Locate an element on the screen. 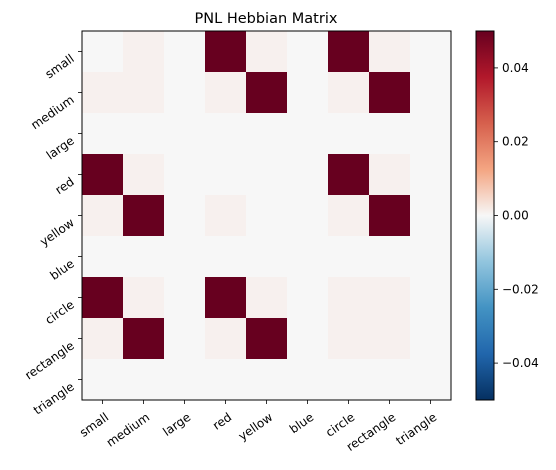 The image size is (556, 470). x-tick-label: large is located at coordinates (176, 424).